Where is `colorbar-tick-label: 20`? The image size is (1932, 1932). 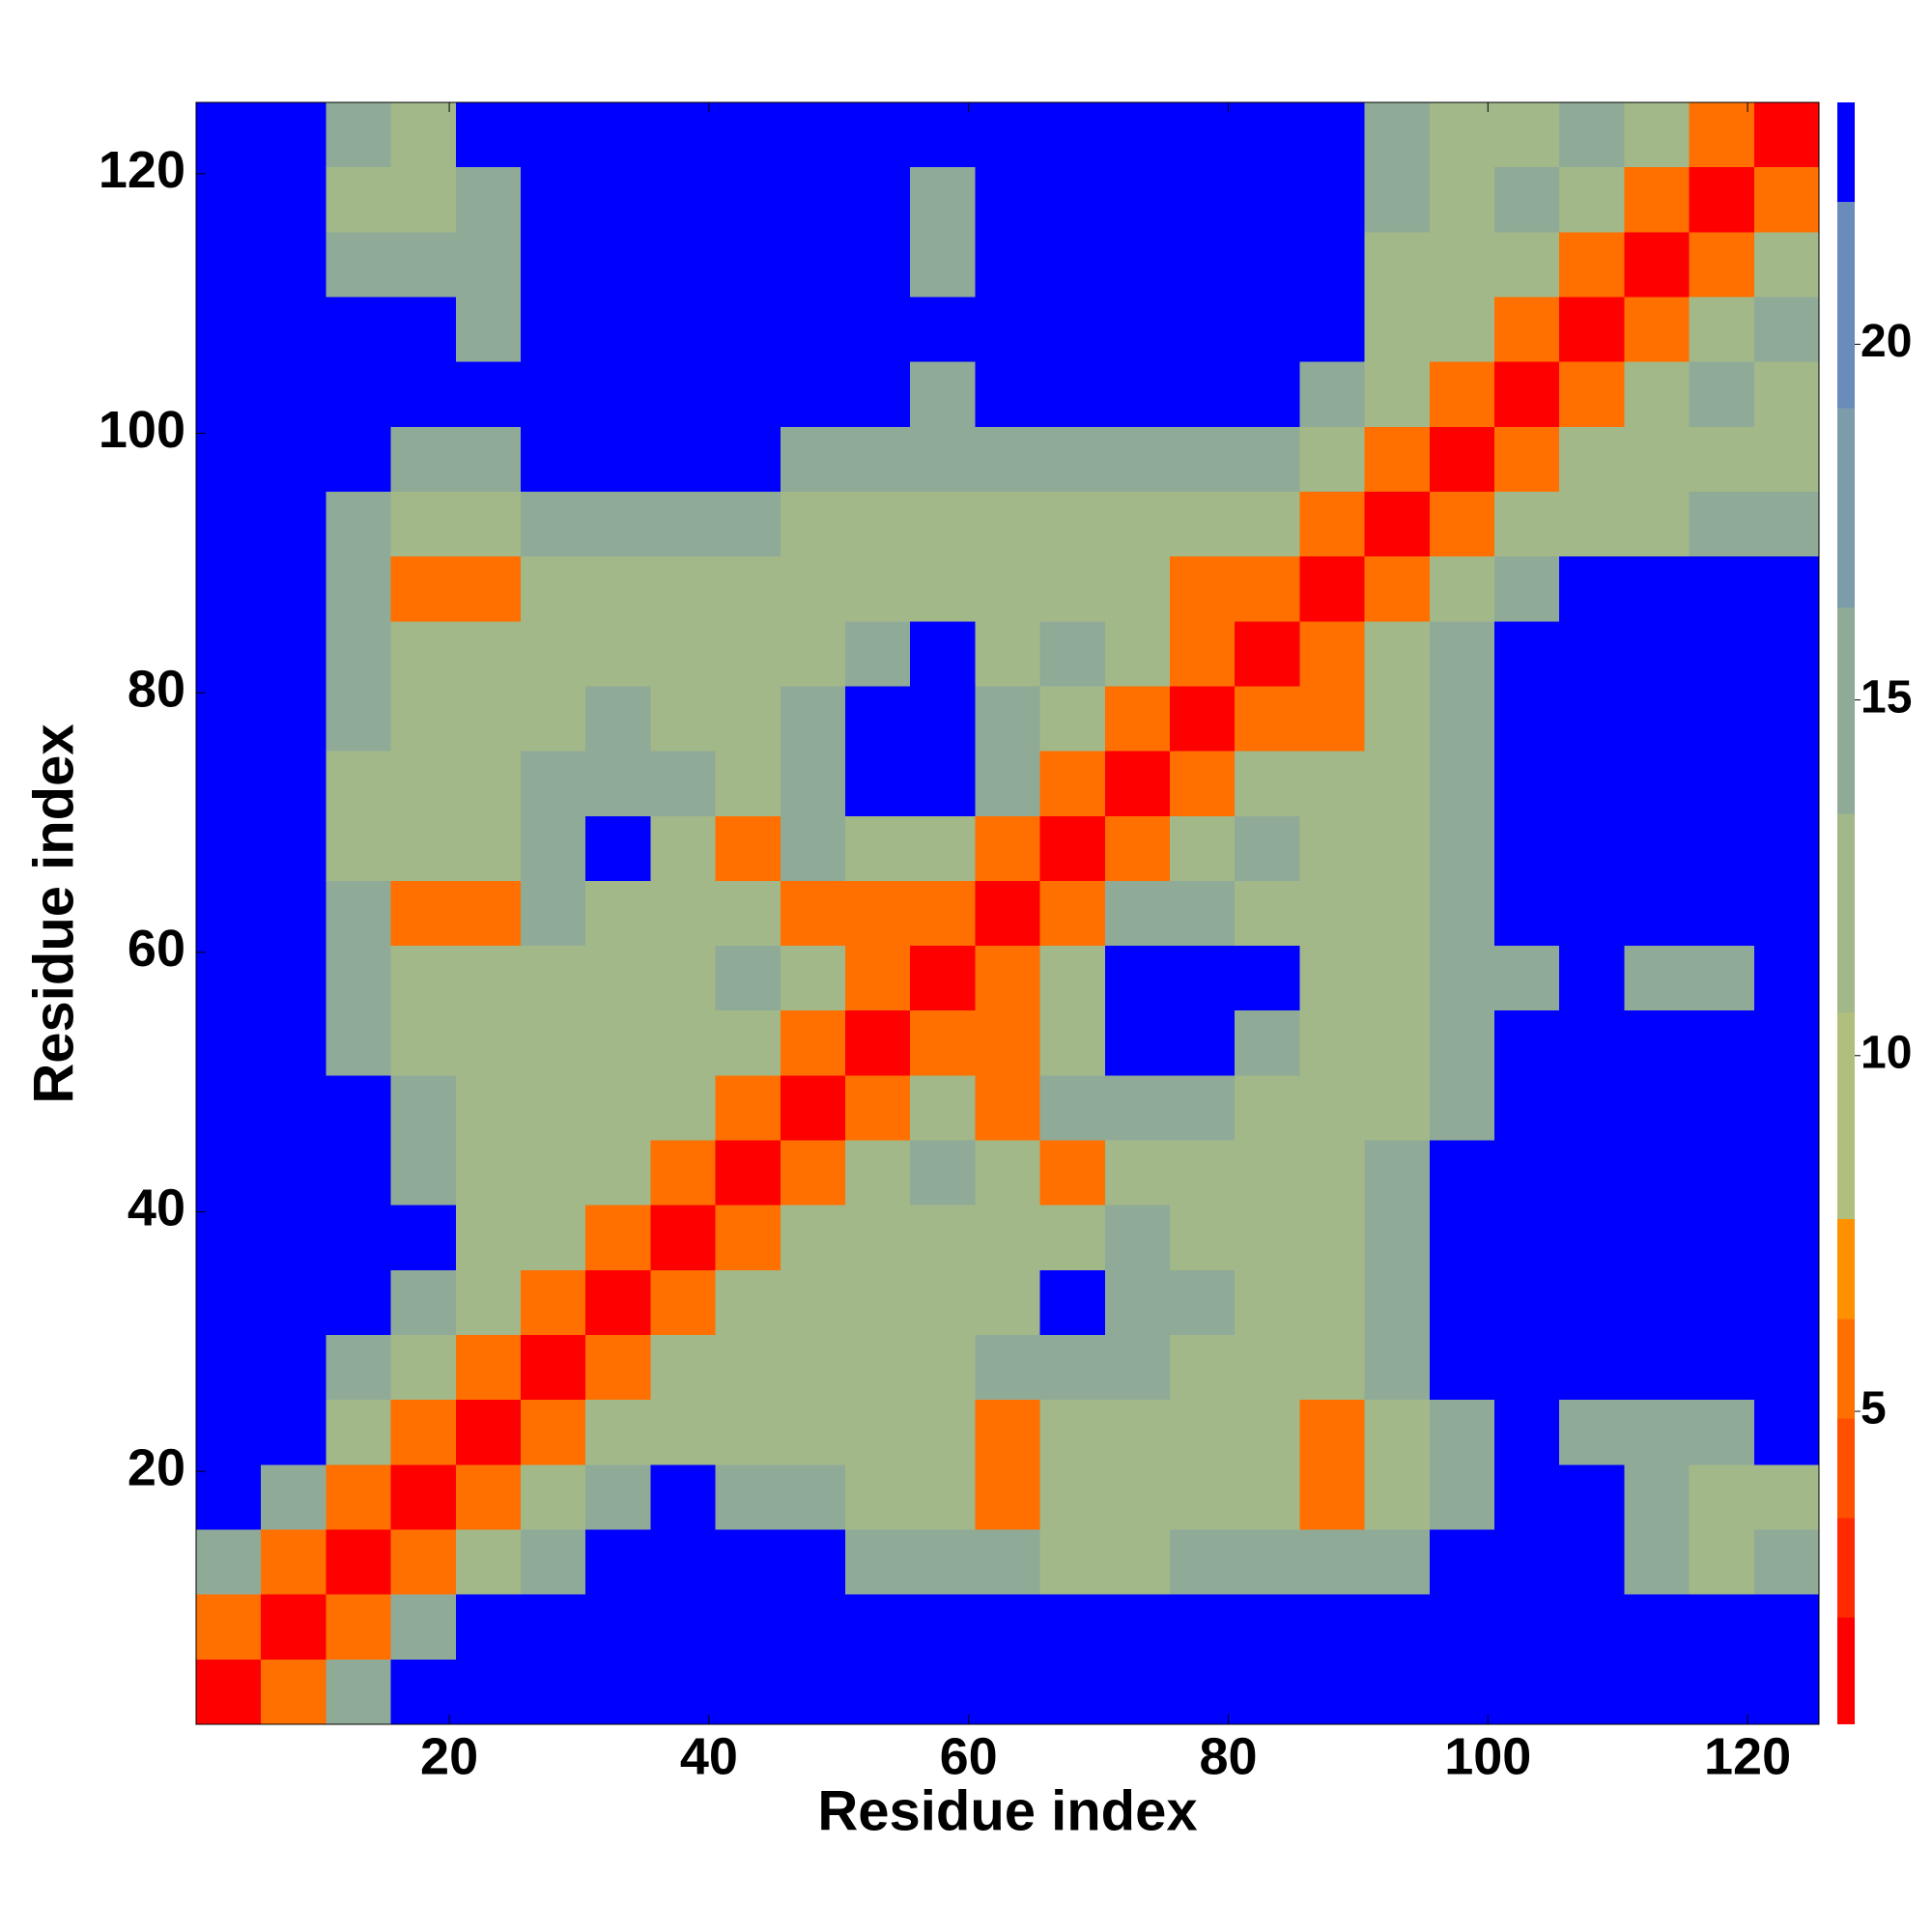 colorbar-tick-label: 20 is located at coordinates (1886, 341).